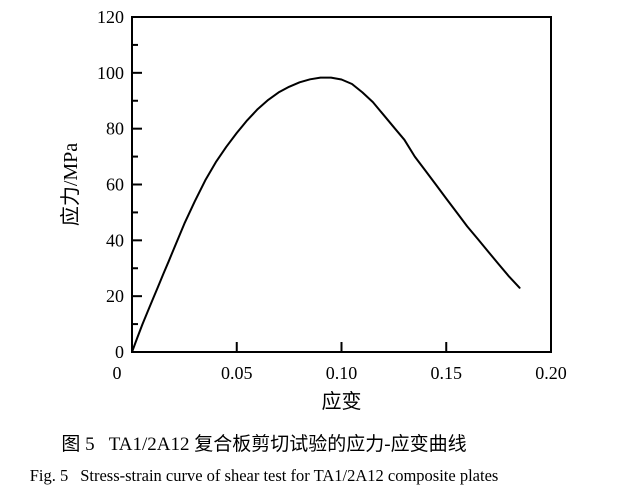 The width and height of the screenshot is (620, 501). I want to click on y-tick-label: 20, so click(115, 296).